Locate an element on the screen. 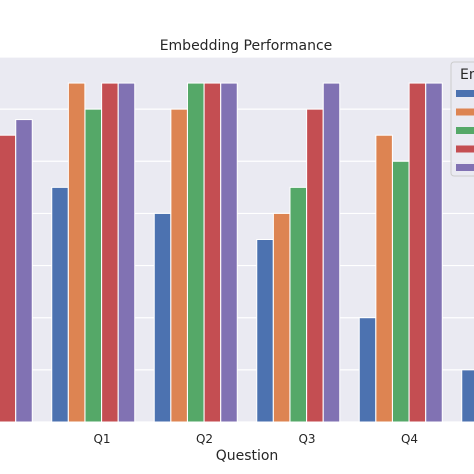  x-tick-label: Q4 is located at coordinates (409, 439).